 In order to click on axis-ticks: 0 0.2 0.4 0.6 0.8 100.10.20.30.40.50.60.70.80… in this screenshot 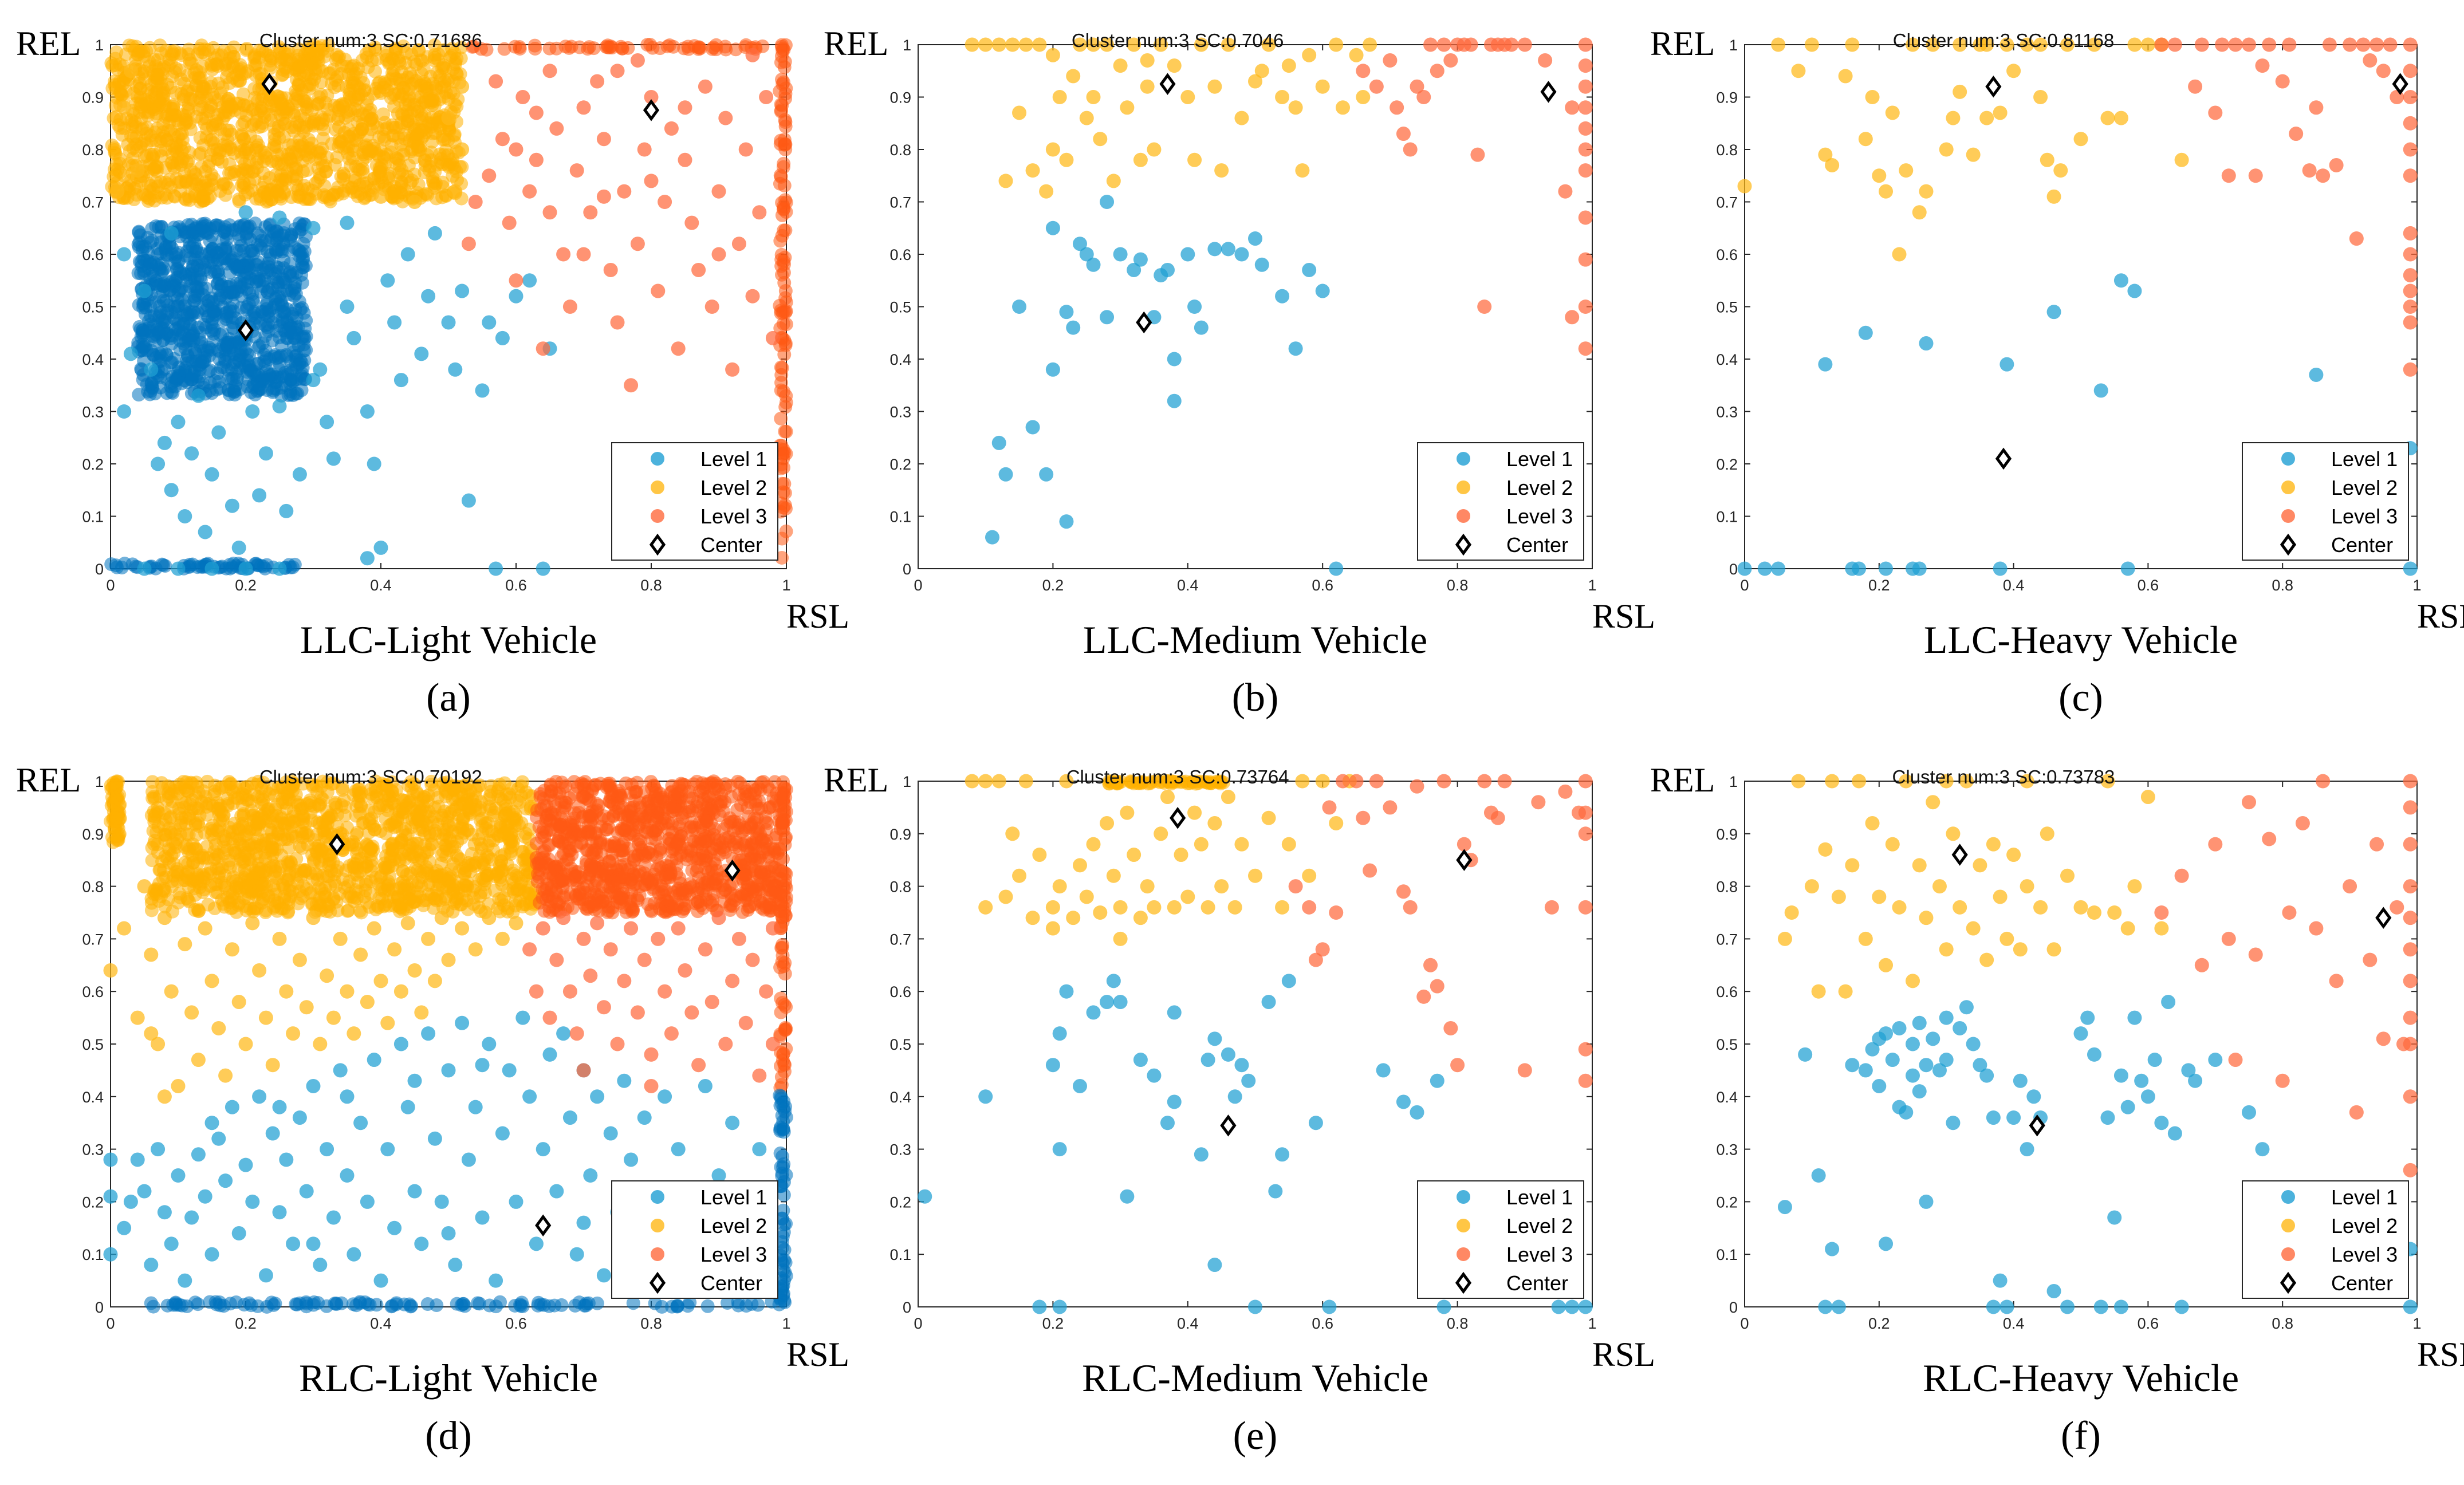, I will do `click(2068, 316)`.